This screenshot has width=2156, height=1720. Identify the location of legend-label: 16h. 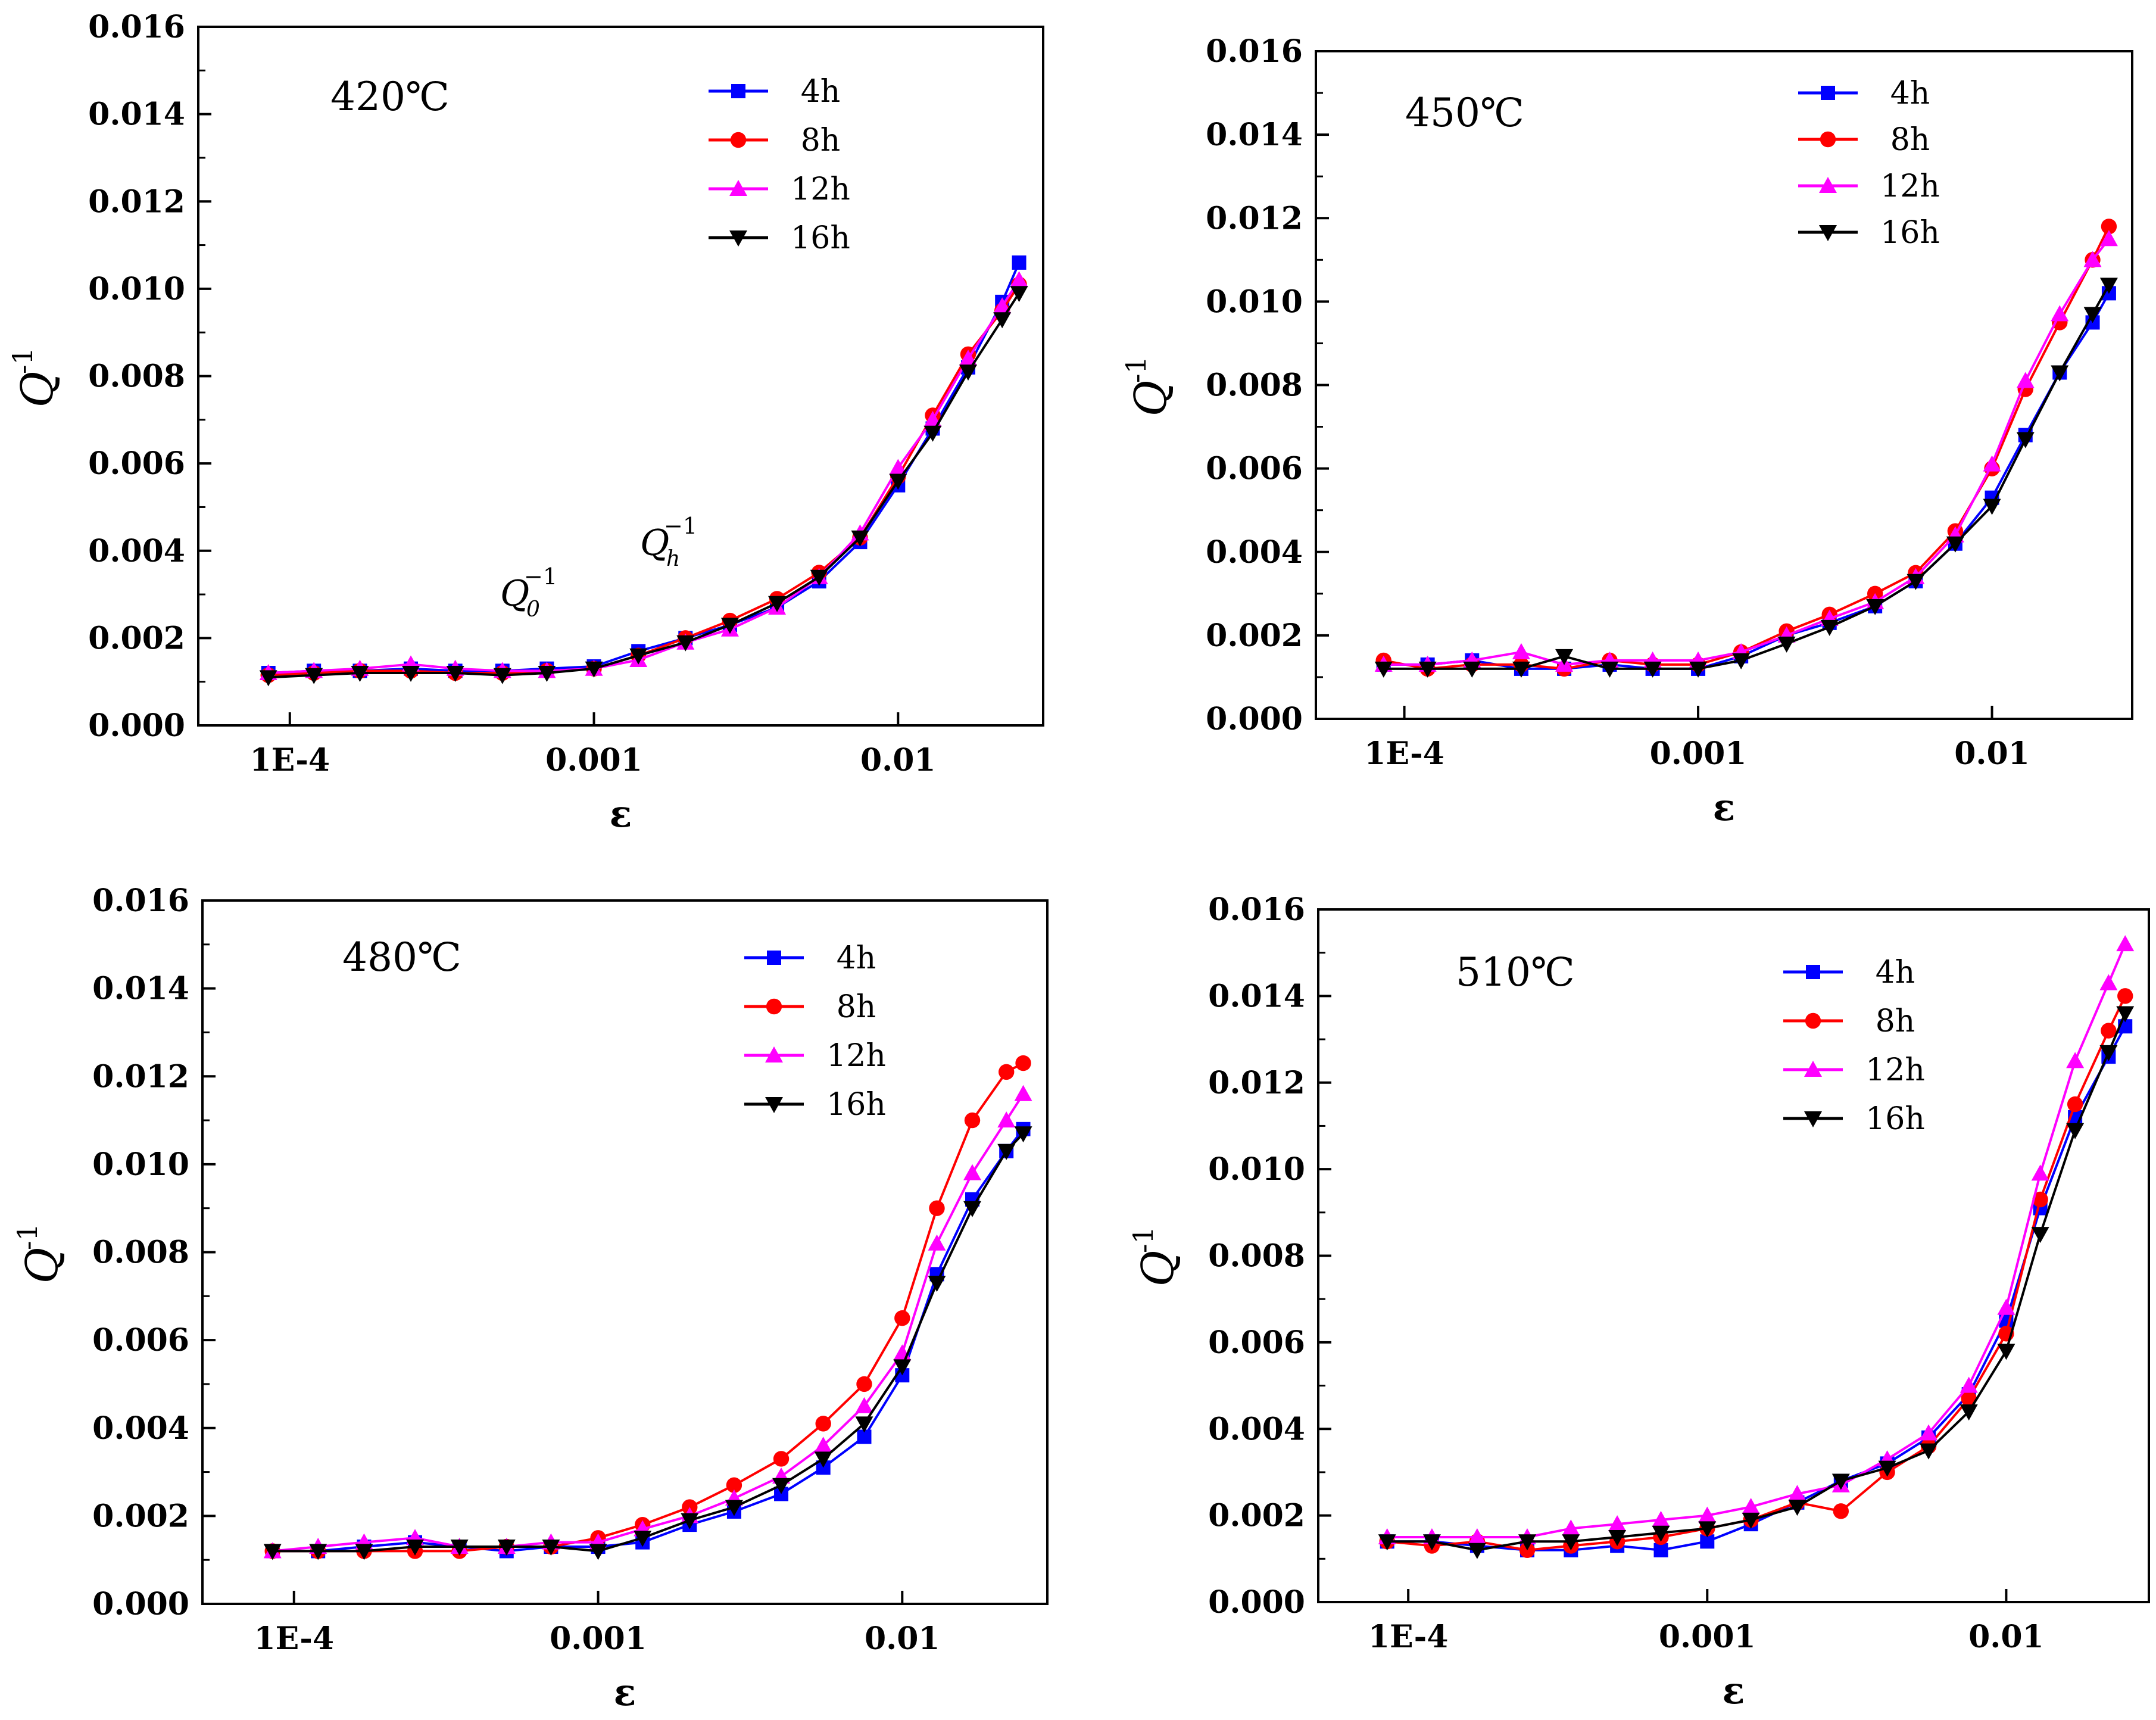
(820, 238).